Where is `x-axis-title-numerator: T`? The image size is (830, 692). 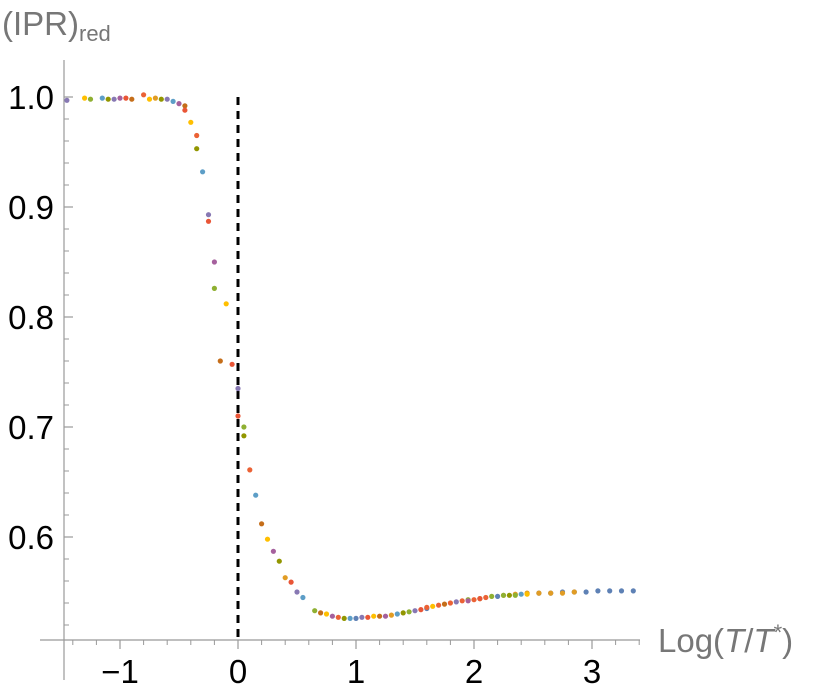 x-axis-title-numerator: T is located at coordinates (735, 640).